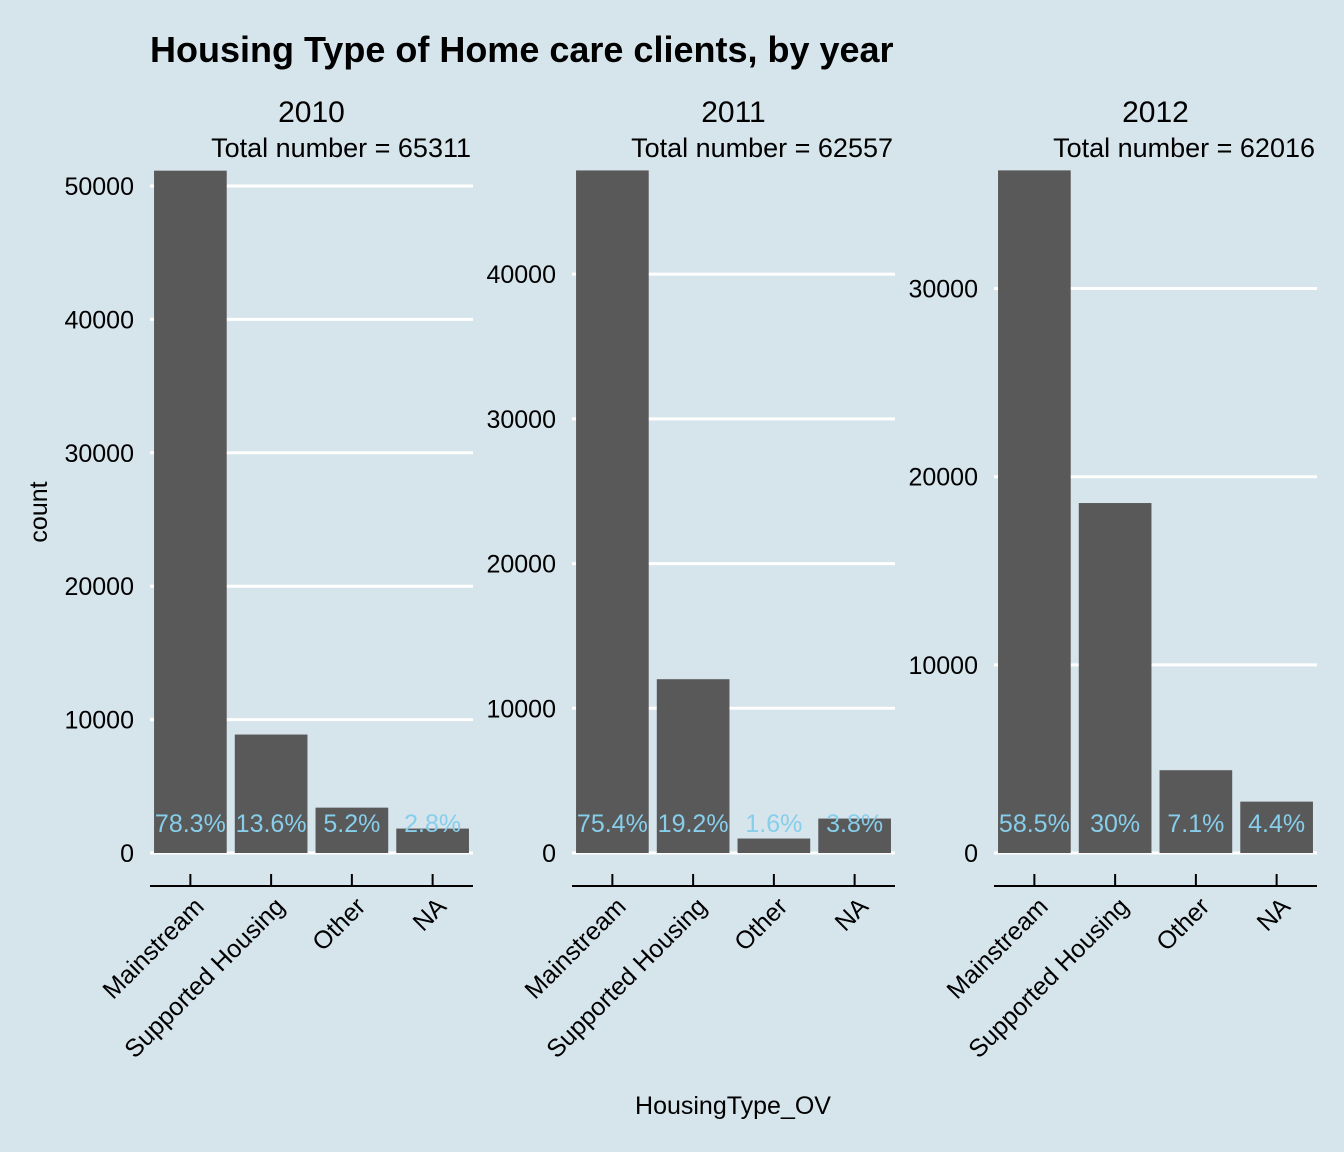  What do you see at coordinates (341, 148) in the screenshot?
I see `panel-subtitle: Total number = 65311` at bounding box center [341, 148].